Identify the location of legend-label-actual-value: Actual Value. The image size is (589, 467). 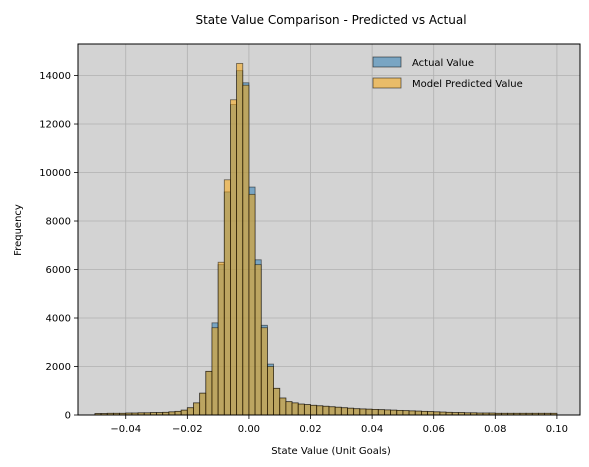
(443, 63).